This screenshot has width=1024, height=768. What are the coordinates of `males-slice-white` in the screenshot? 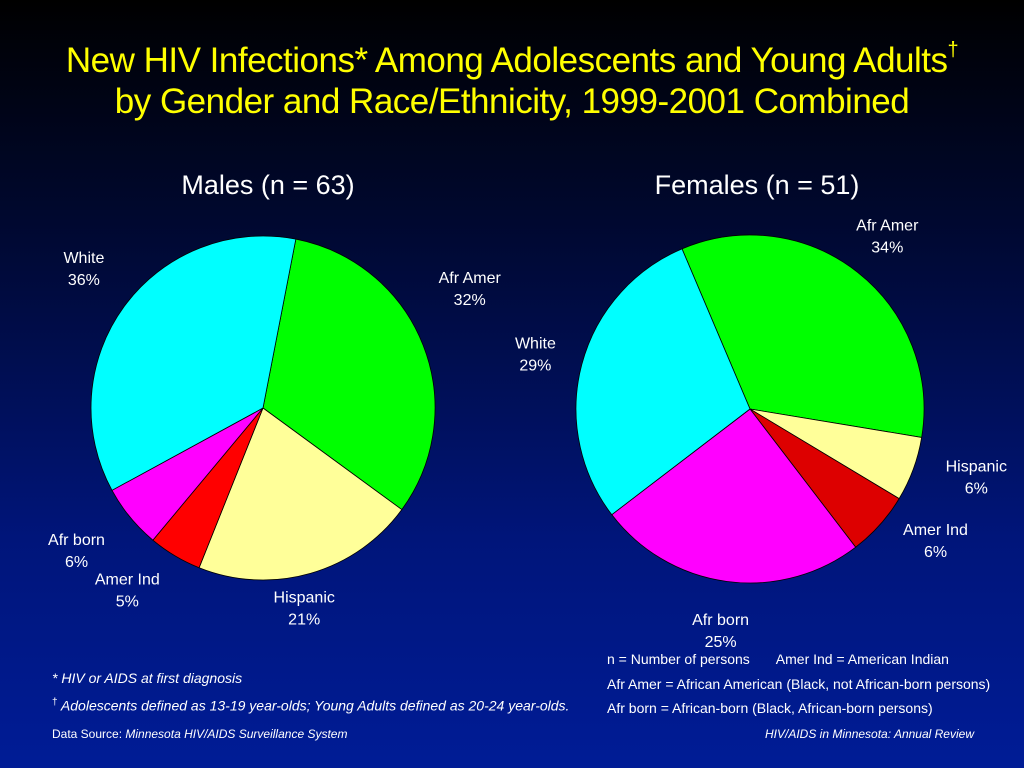 It's located at (193, 363).